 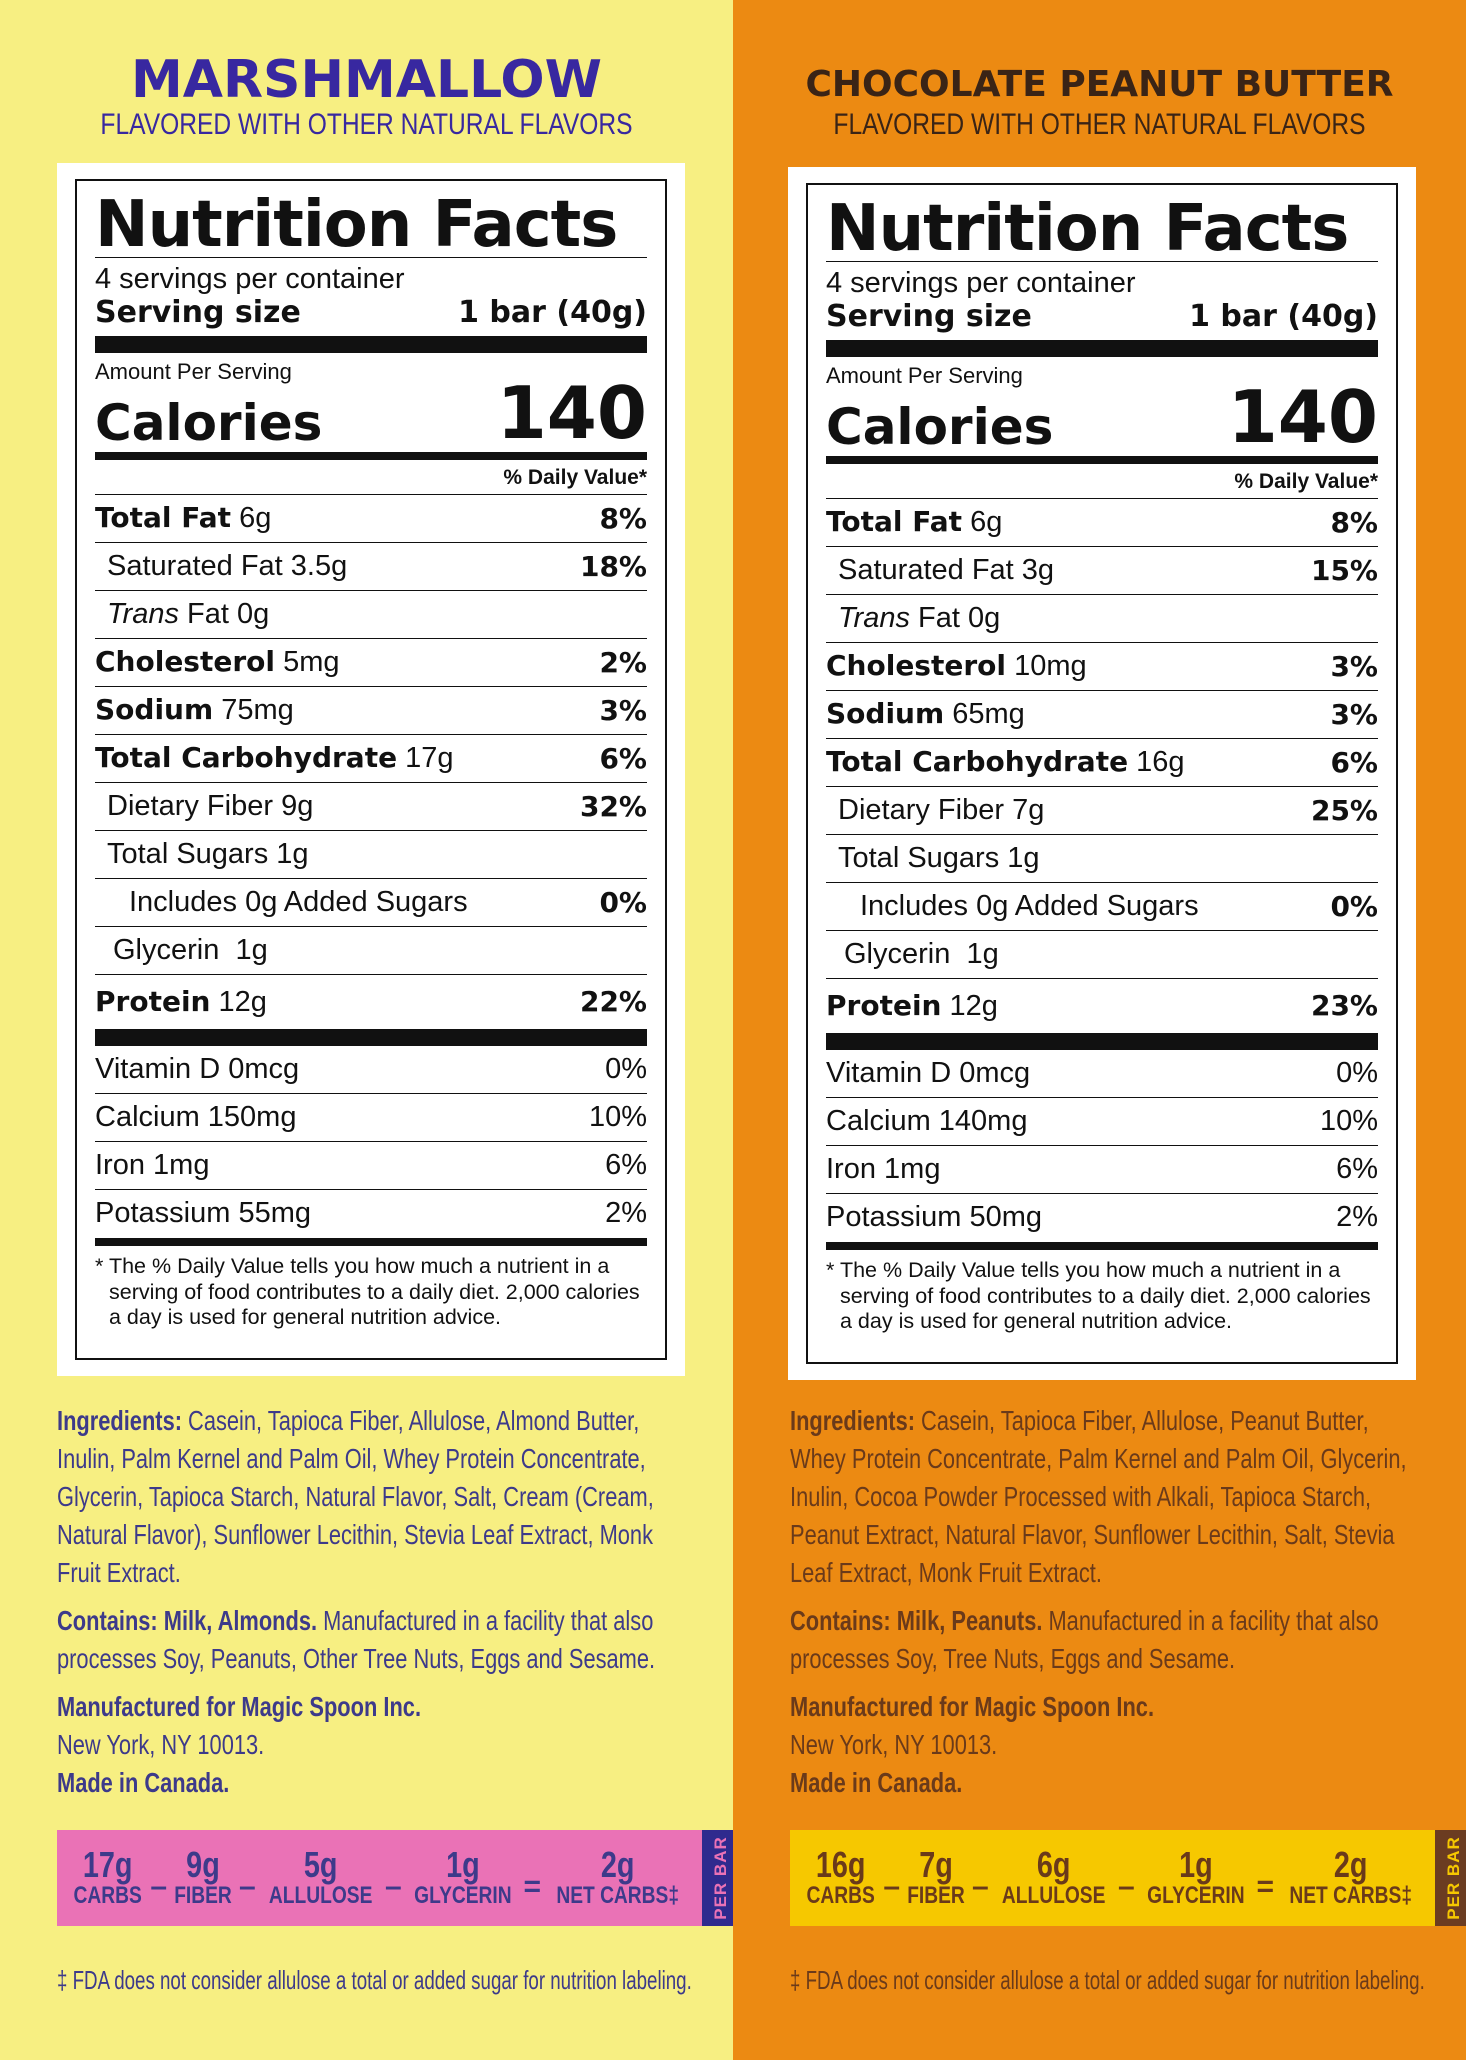 What do you see at coordinates (246, 758) in the screenshot?
I see `nutrient-name: Total Carbohydrate` at bounding box center [246, 758].